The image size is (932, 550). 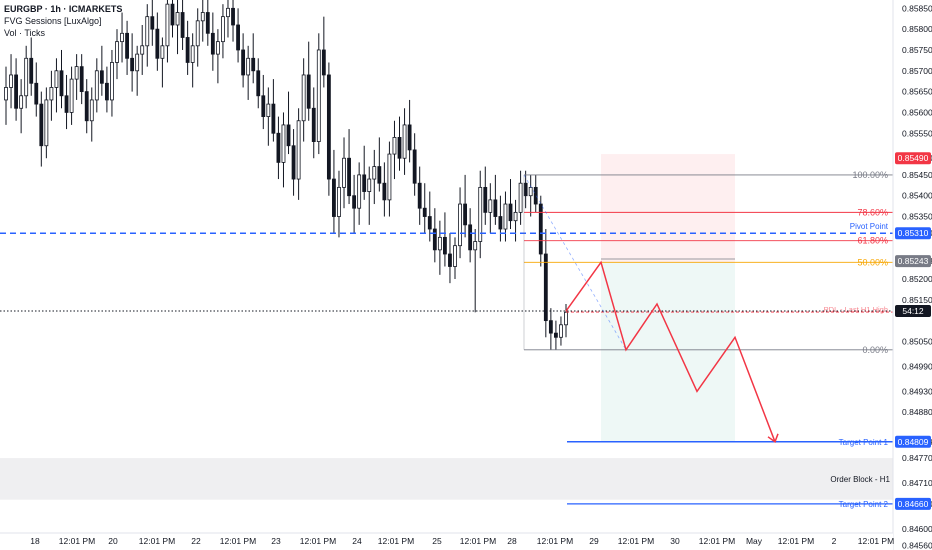 I want to click on price-tick-label: 0.85550, so click(x=917, y=133).